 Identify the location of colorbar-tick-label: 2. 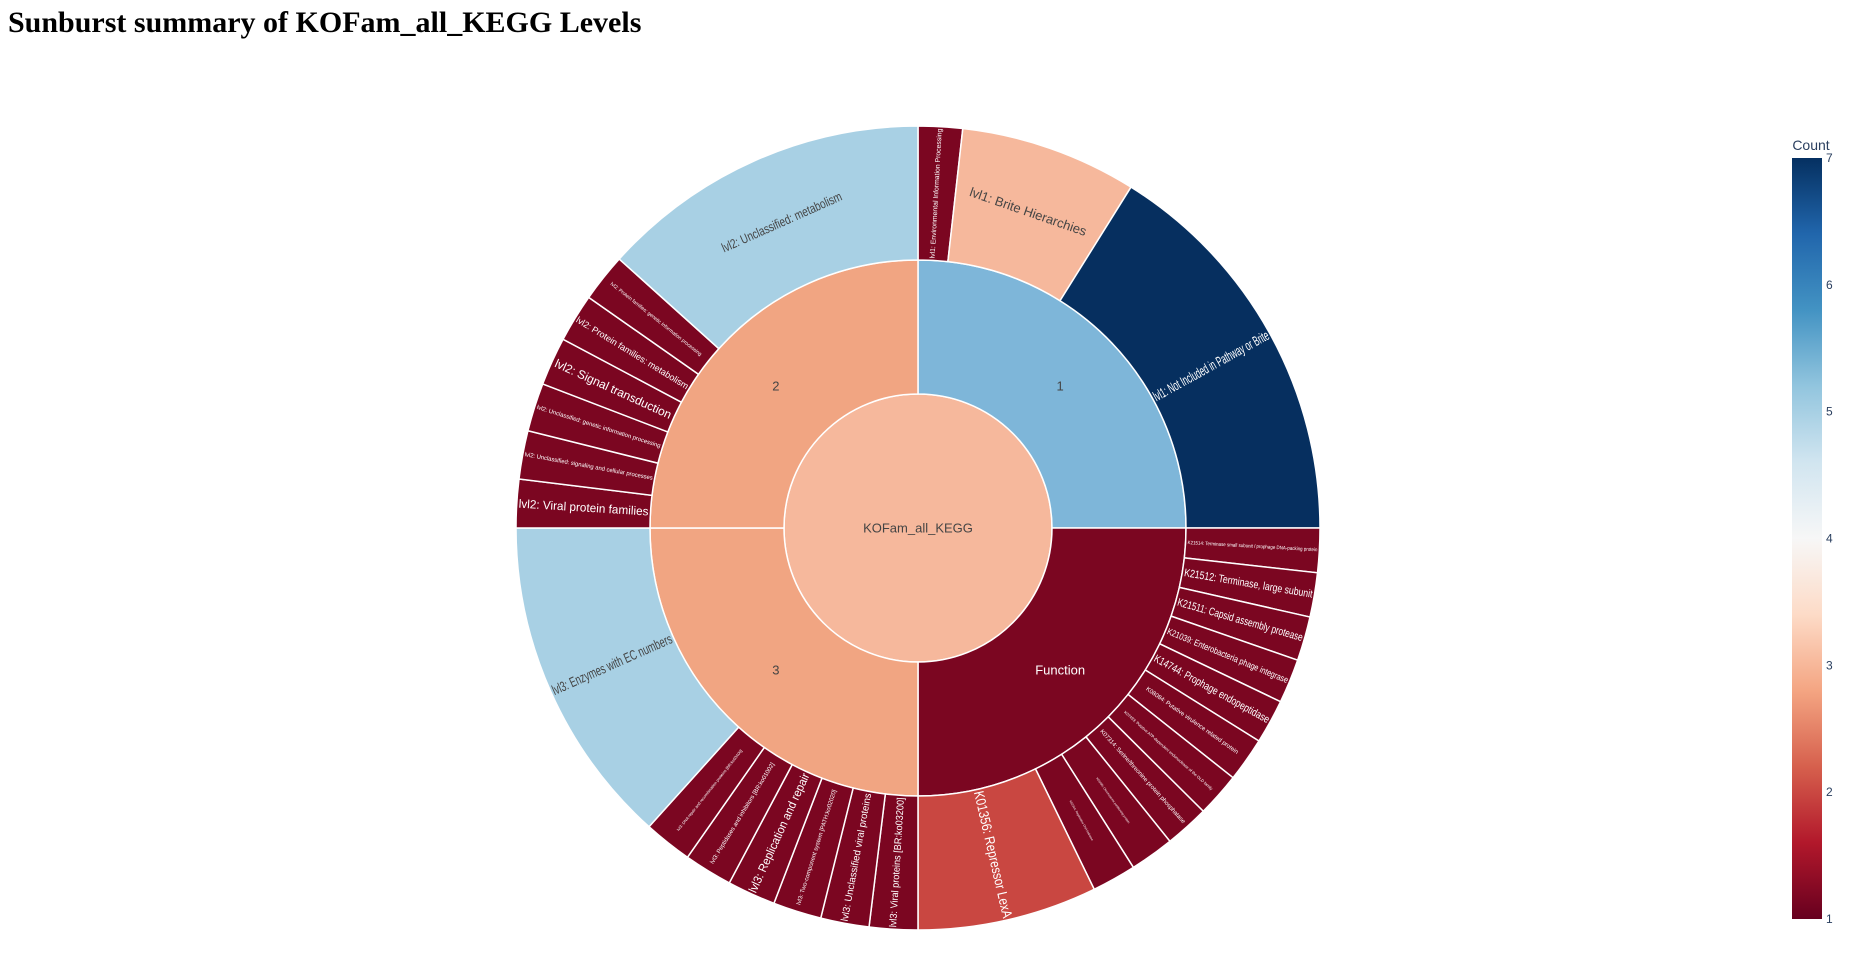
(1829, 792).